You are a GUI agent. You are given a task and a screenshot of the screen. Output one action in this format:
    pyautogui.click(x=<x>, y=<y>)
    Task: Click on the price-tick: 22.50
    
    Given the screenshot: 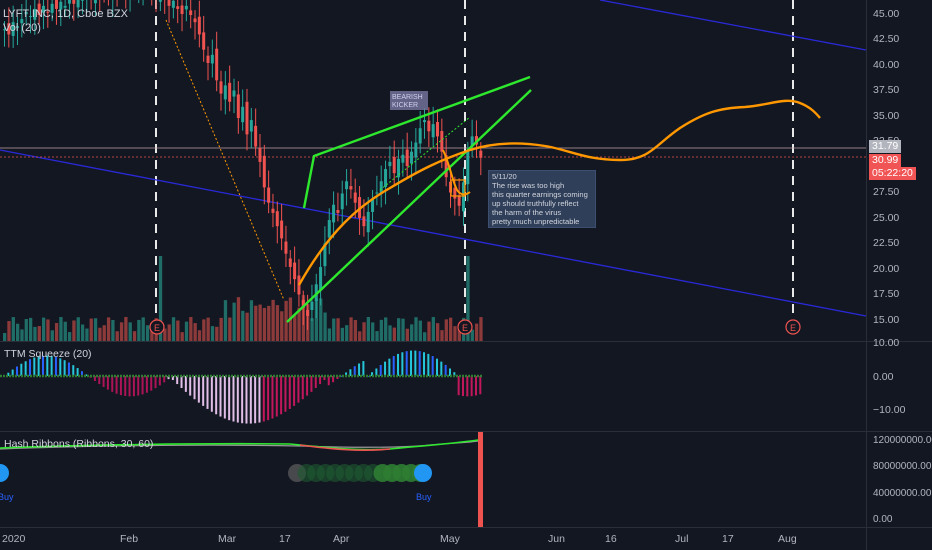 What is the action you would take?
    pyautogui.click(x=886, y=243)
    